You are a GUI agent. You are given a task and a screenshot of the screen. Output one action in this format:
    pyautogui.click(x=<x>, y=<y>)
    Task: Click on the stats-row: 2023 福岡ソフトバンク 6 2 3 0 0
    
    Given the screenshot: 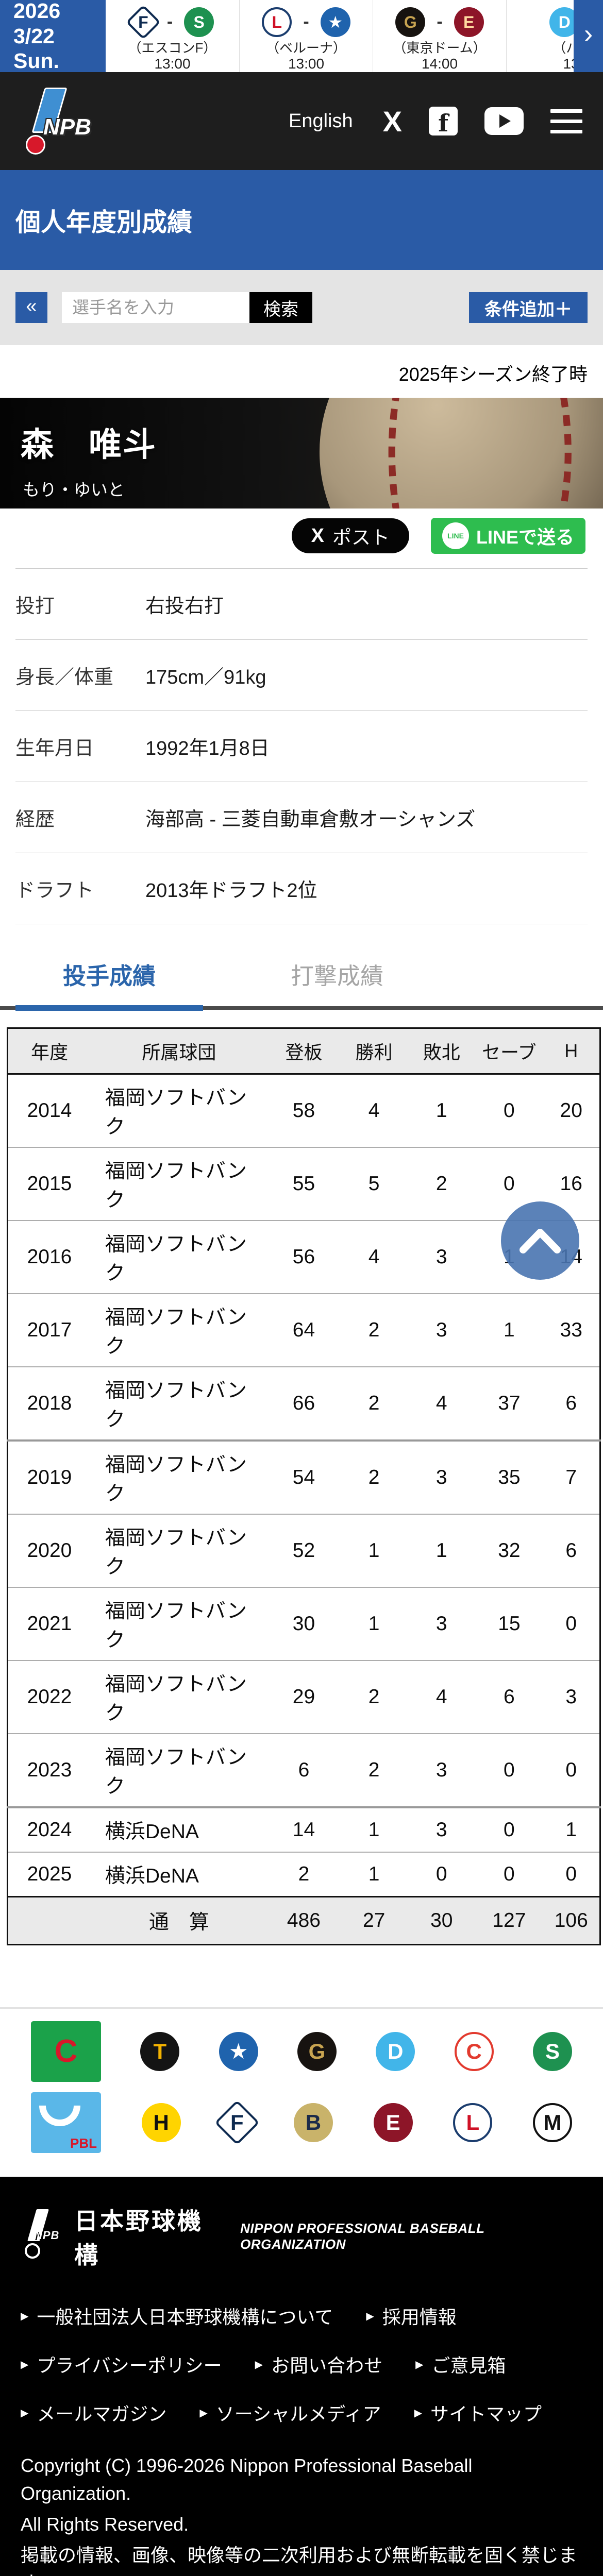 What is the action you would take?
    pyautogui.click(x=303, y=1770)
    